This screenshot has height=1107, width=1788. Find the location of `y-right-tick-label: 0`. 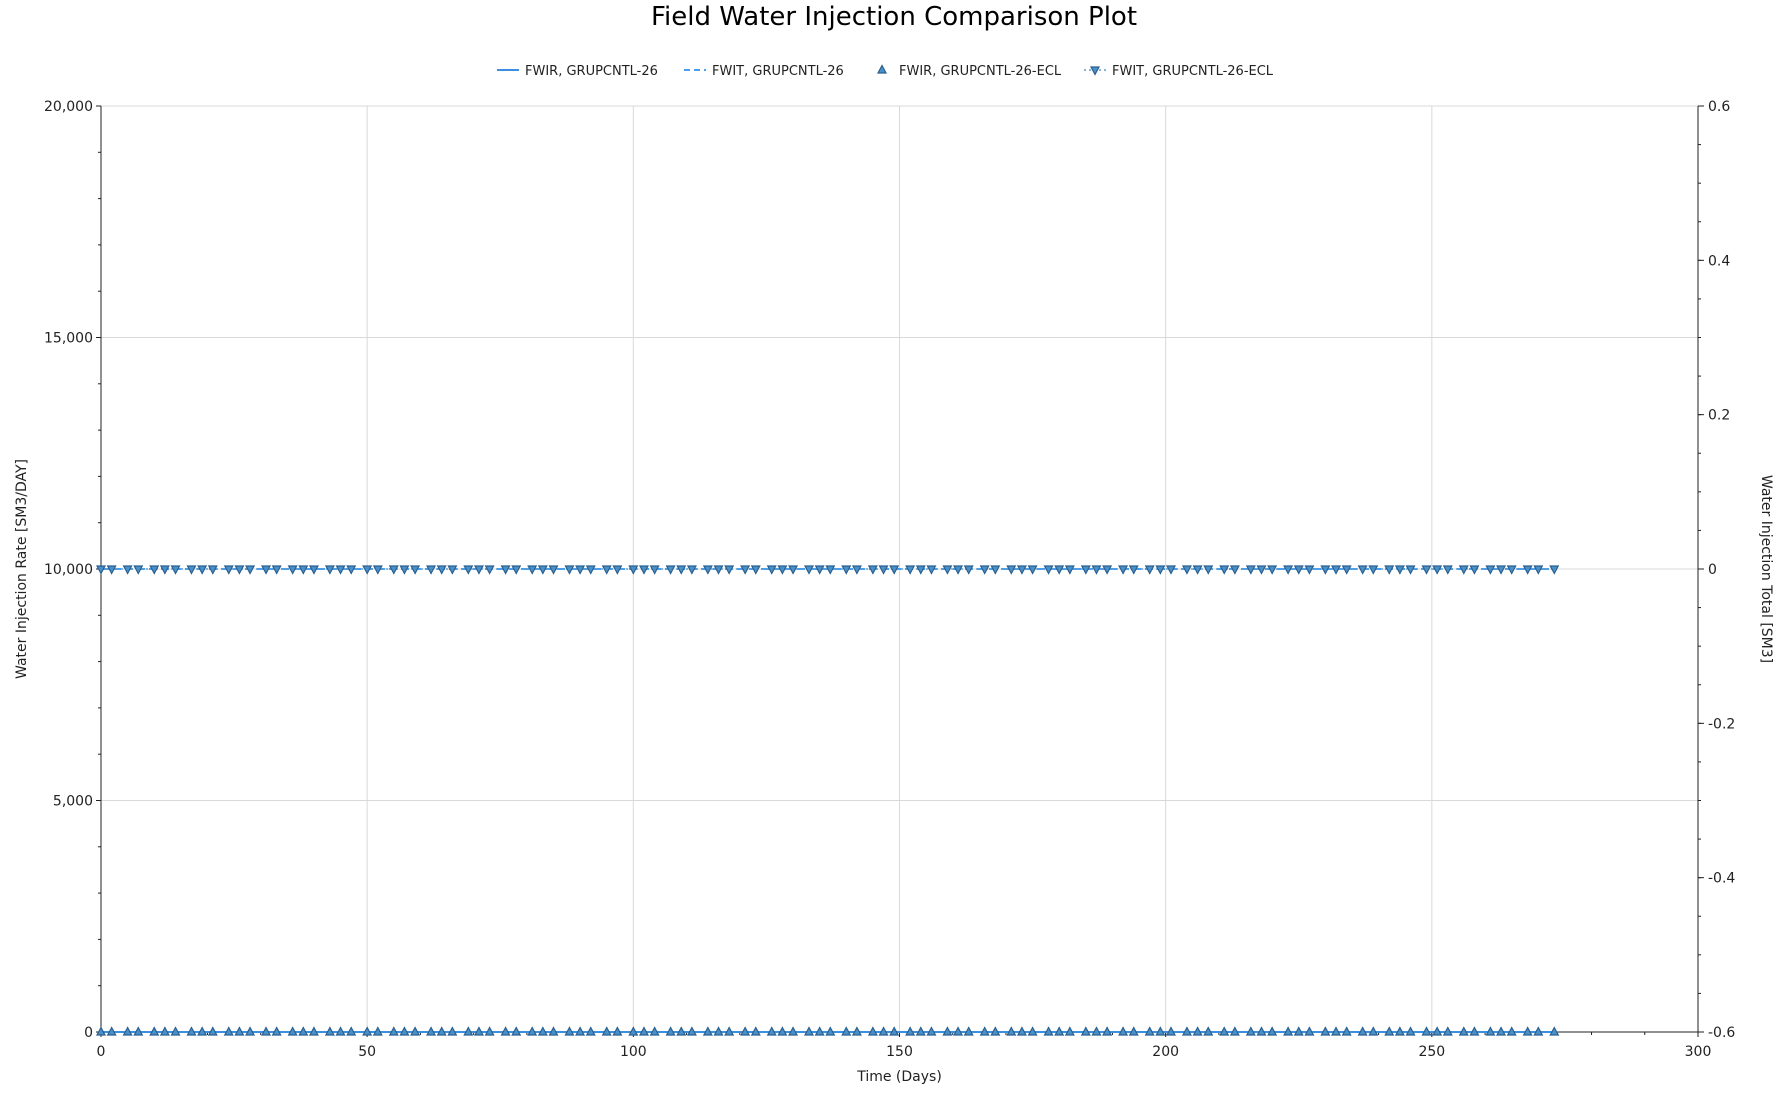

y-right-tick-label: 0 is located at coordinates (1712, 570).